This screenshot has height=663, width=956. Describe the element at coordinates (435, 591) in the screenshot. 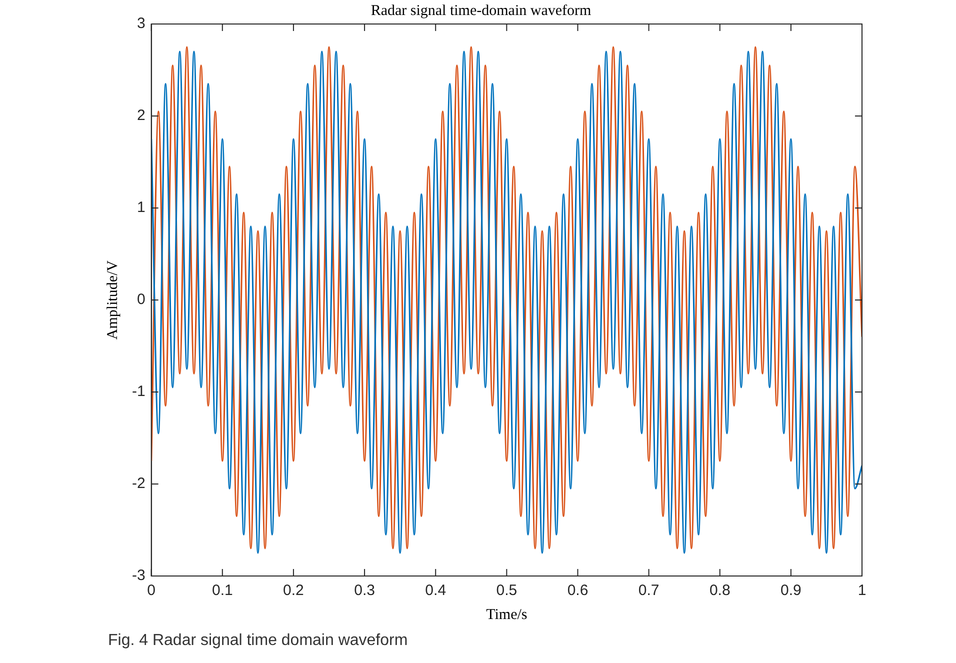

I see `x-tick-label: 0.4` at that location.